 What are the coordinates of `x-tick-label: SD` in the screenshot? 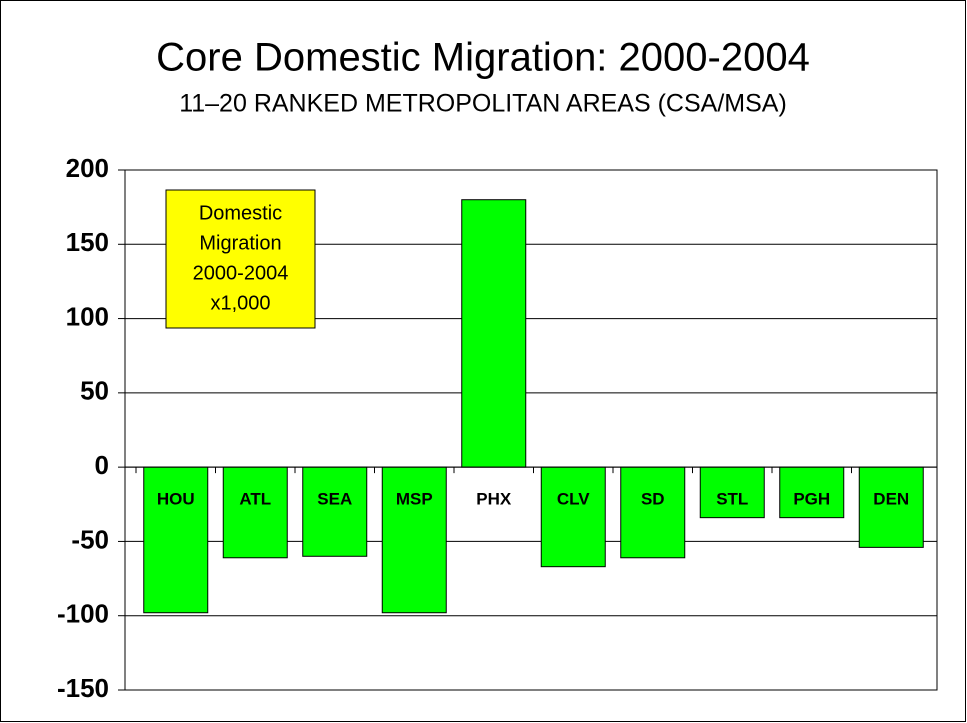 It's located at (653, 499).